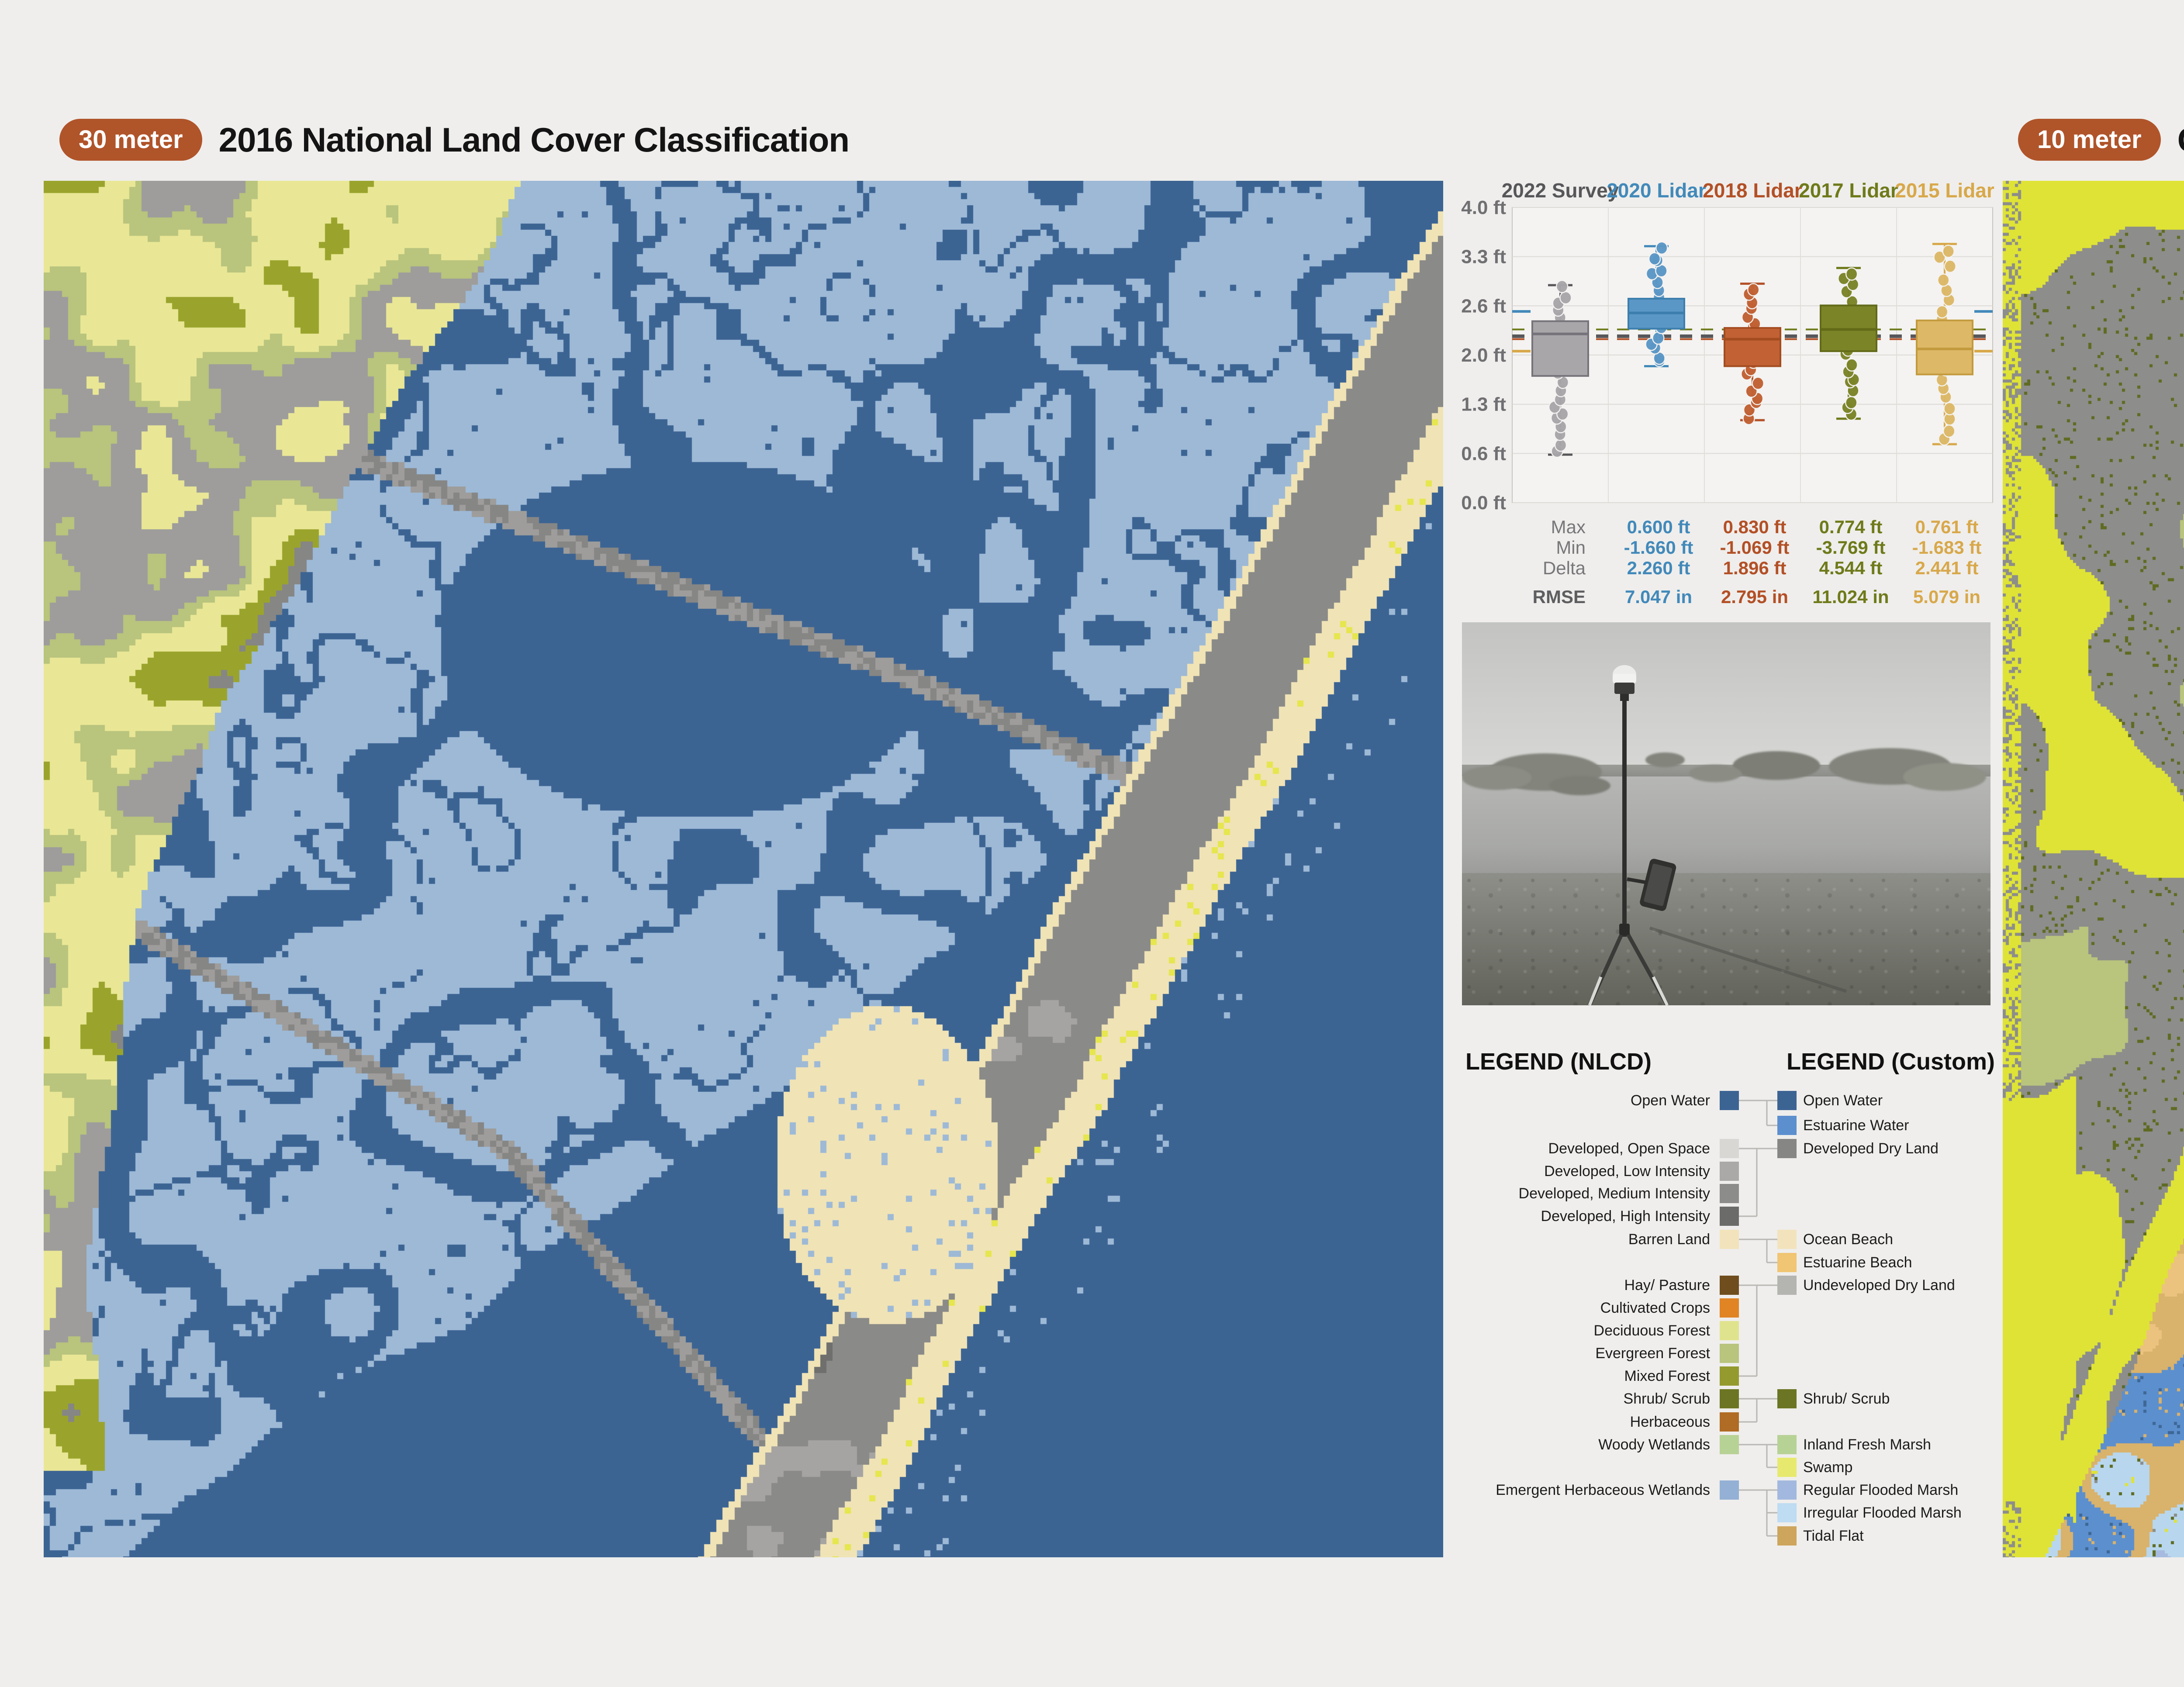 This screenshot has width=2184, height=1687. What do you see at coordinates (1560, 348) in the screenshot?
I see `box-2022-survey` at bounding box center [1560, 348].